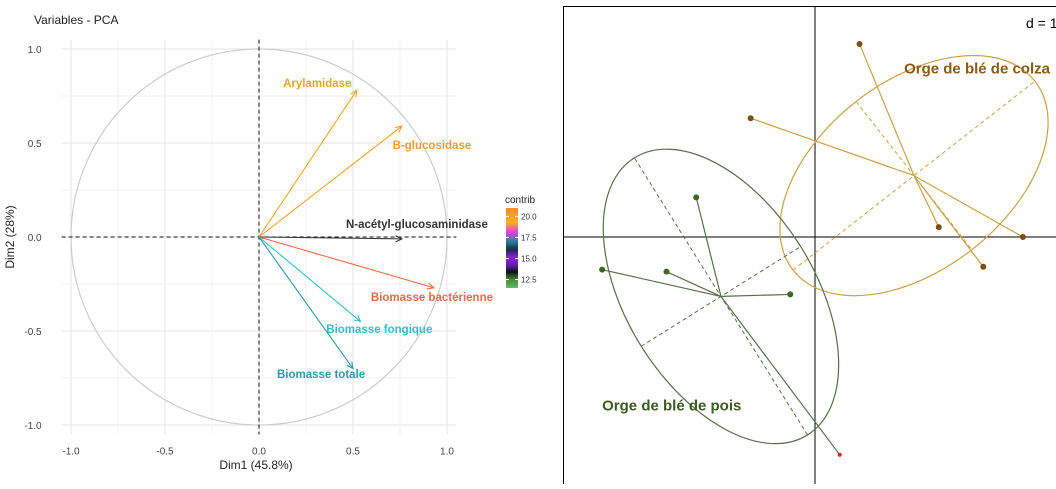 This screenshot has height=489, width=1056. Describe the element at coordinates (529, 237) in the screenshot. I see `colorbar-tick-label: 17.5` at that location.